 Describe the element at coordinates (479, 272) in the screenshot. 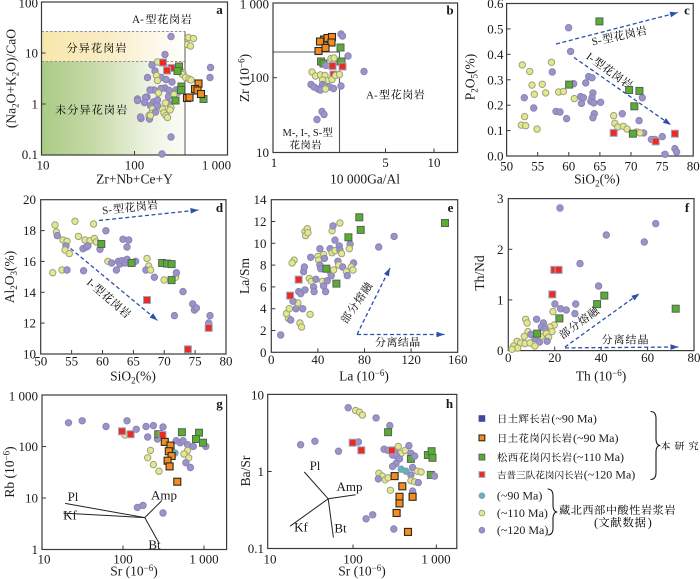

I see `svg-text: Th/Nd` at that location.